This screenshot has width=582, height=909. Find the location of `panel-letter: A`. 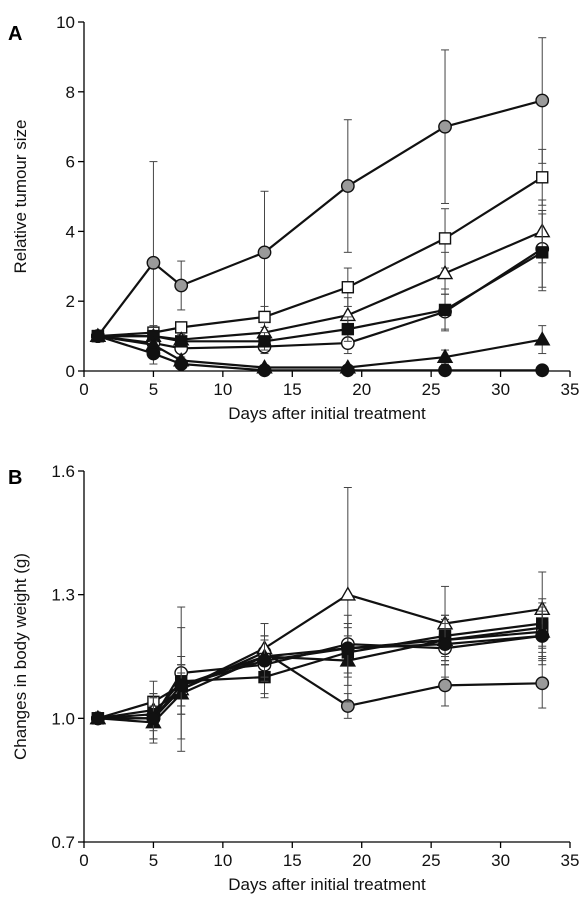

panel-letter: A is located at coordinates (15, 34).